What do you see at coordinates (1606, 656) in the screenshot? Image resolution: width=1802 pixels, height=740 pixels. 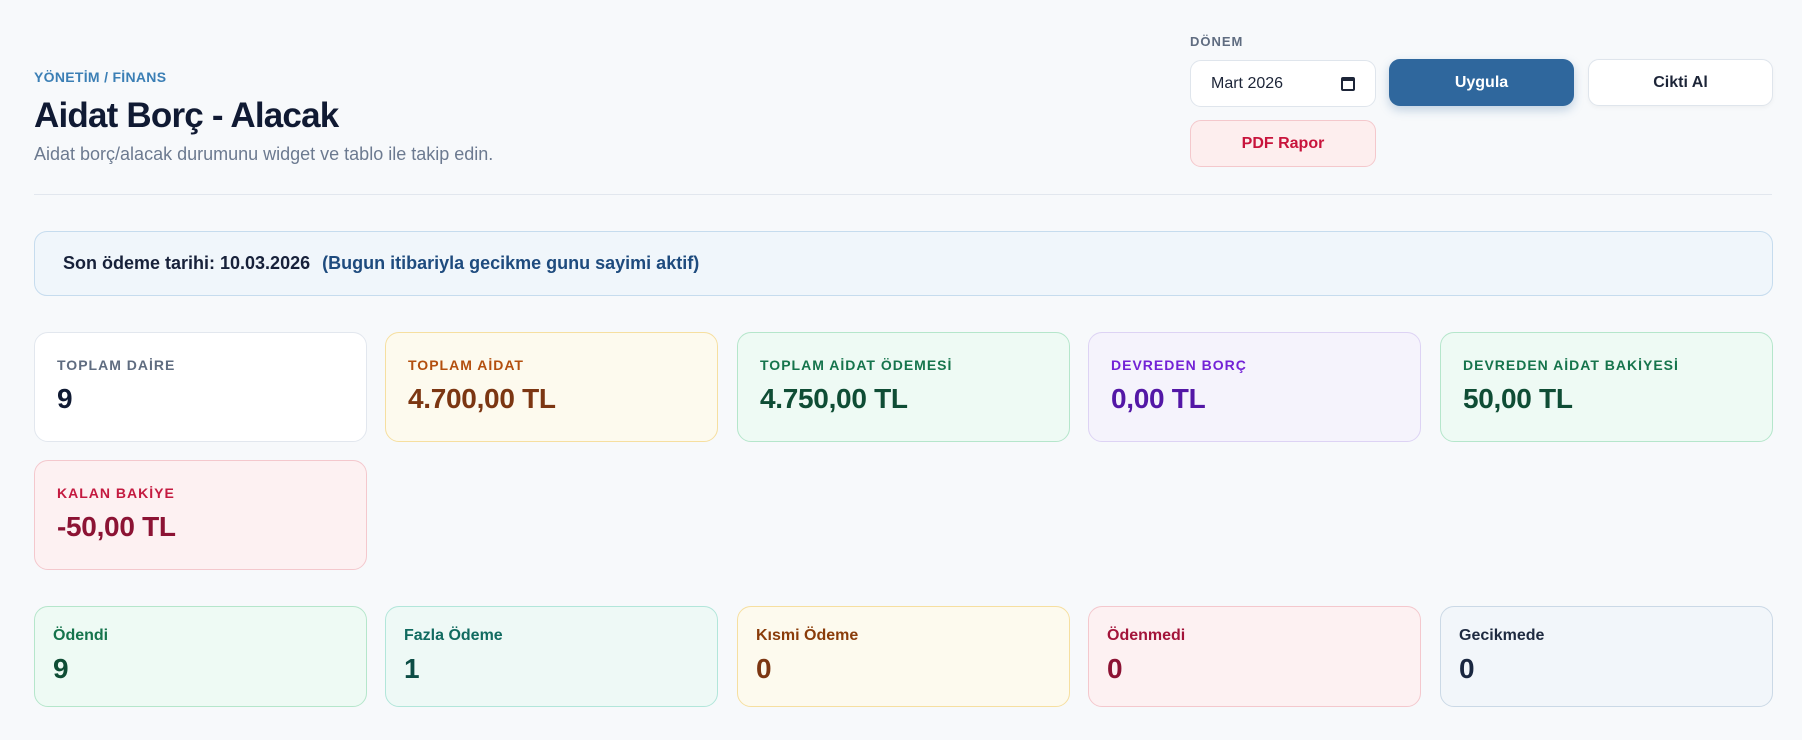 I see `status-overdue-card: Gecikmede 0` at bounding box center [1606, 656].